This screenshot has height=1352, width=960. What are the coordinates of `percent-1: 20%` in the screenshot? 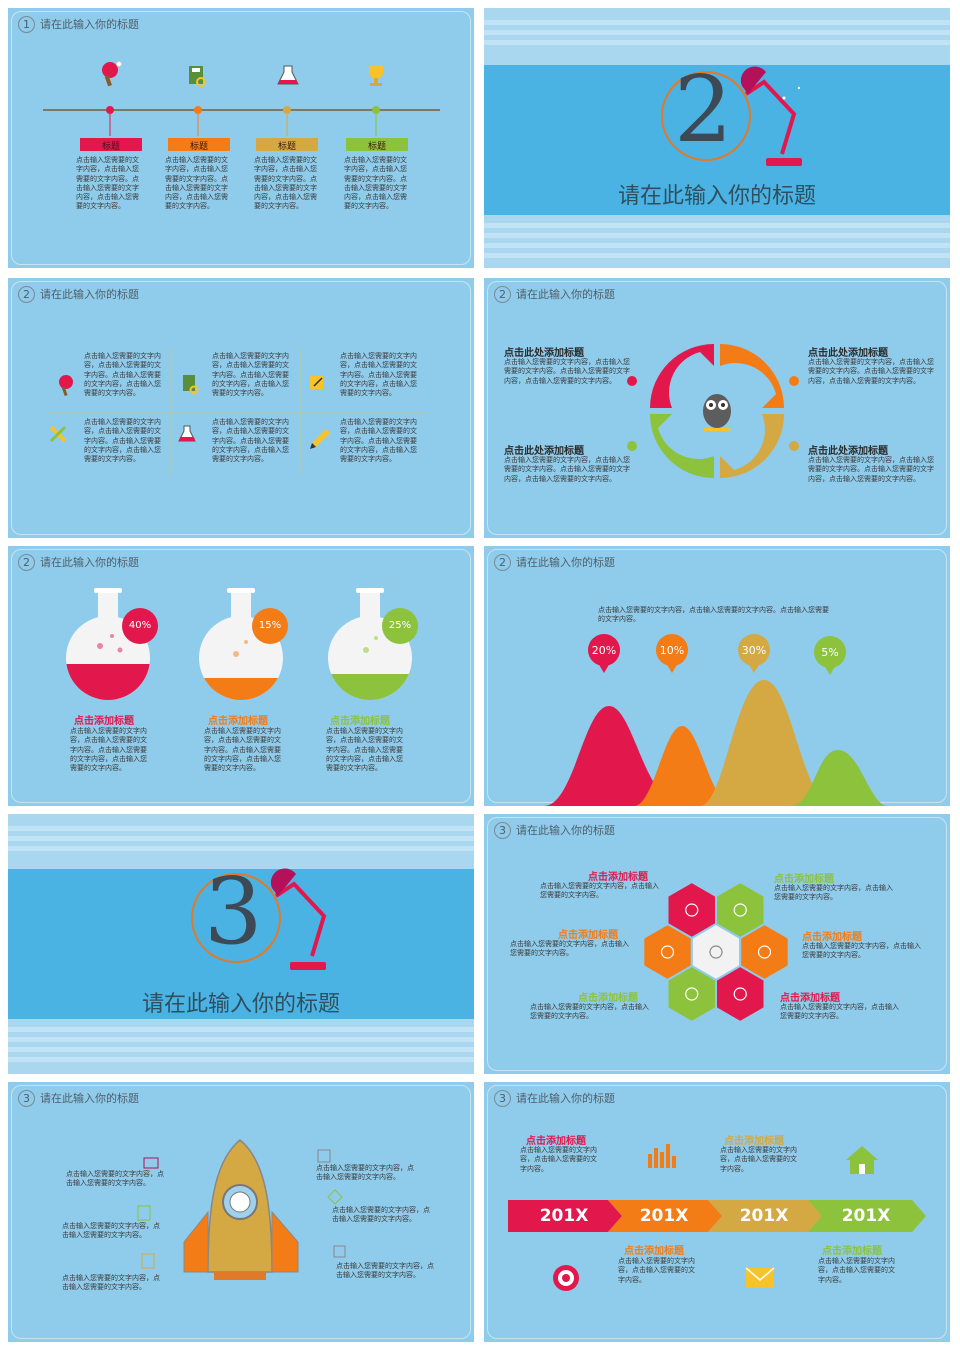 It's located at (604, 650).